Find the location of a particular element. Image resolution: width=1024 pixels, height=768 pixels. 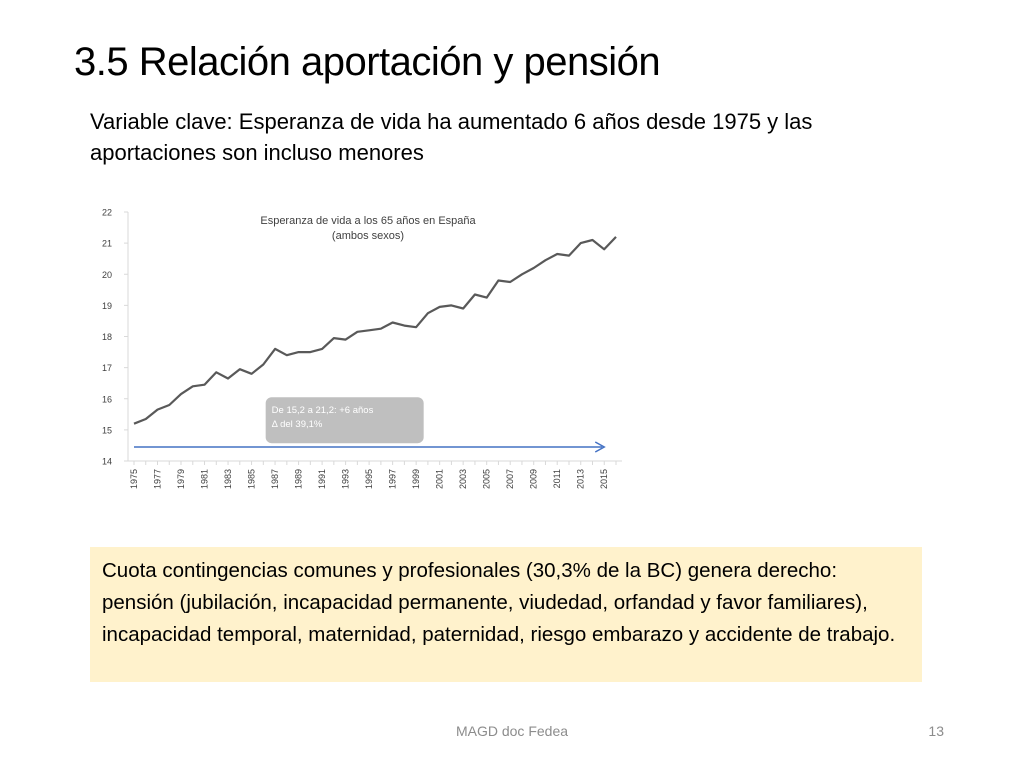

callout-text-line: Δ del 39,1% is located at coordinates (297, 424).